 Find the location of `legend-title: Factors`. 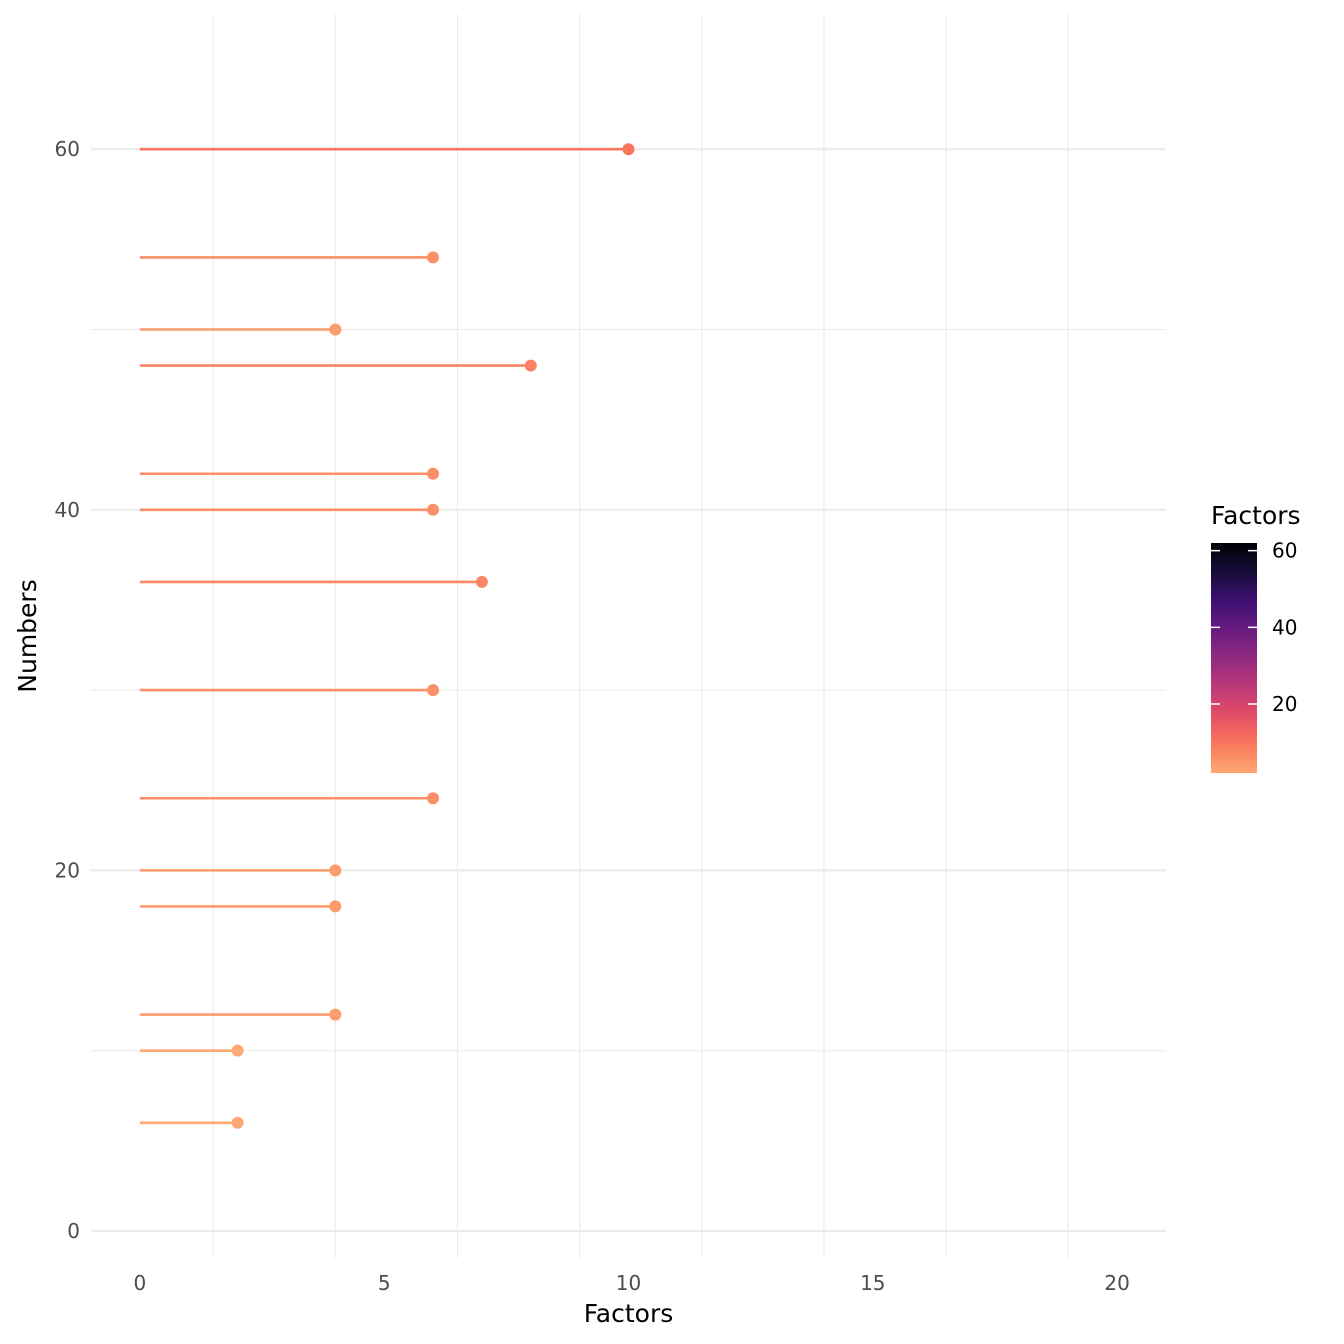

legend-title: Factors is located at coordinates (1256, 515).